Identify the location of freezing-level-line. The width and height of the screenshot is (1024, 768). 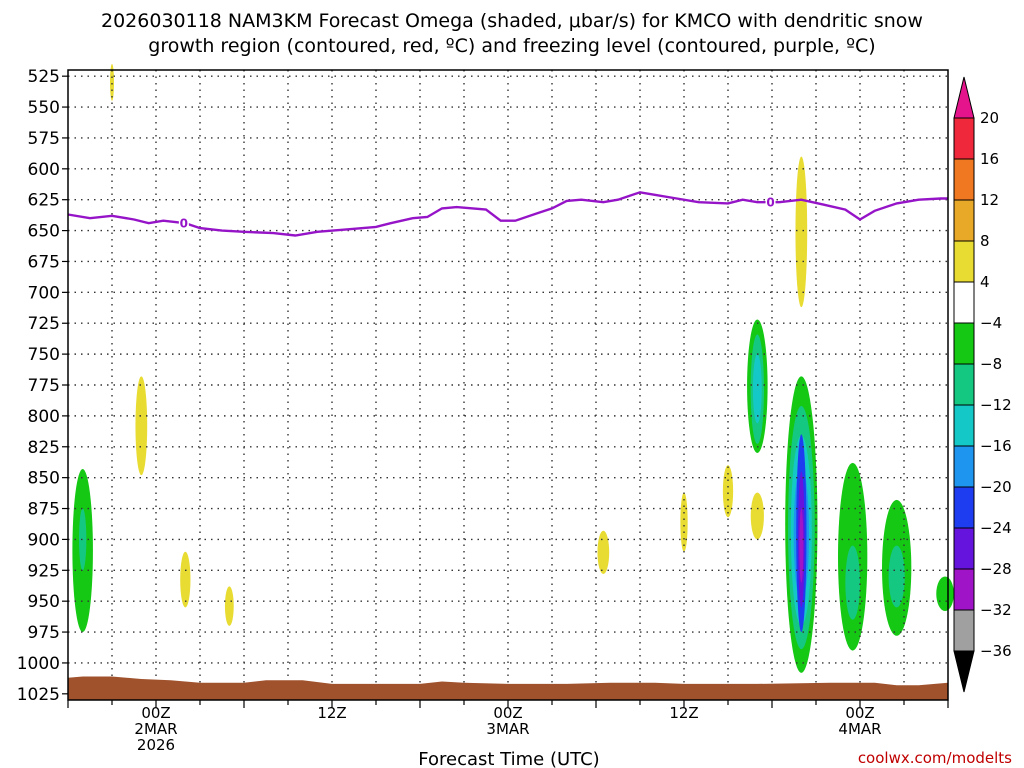
(507, 214).